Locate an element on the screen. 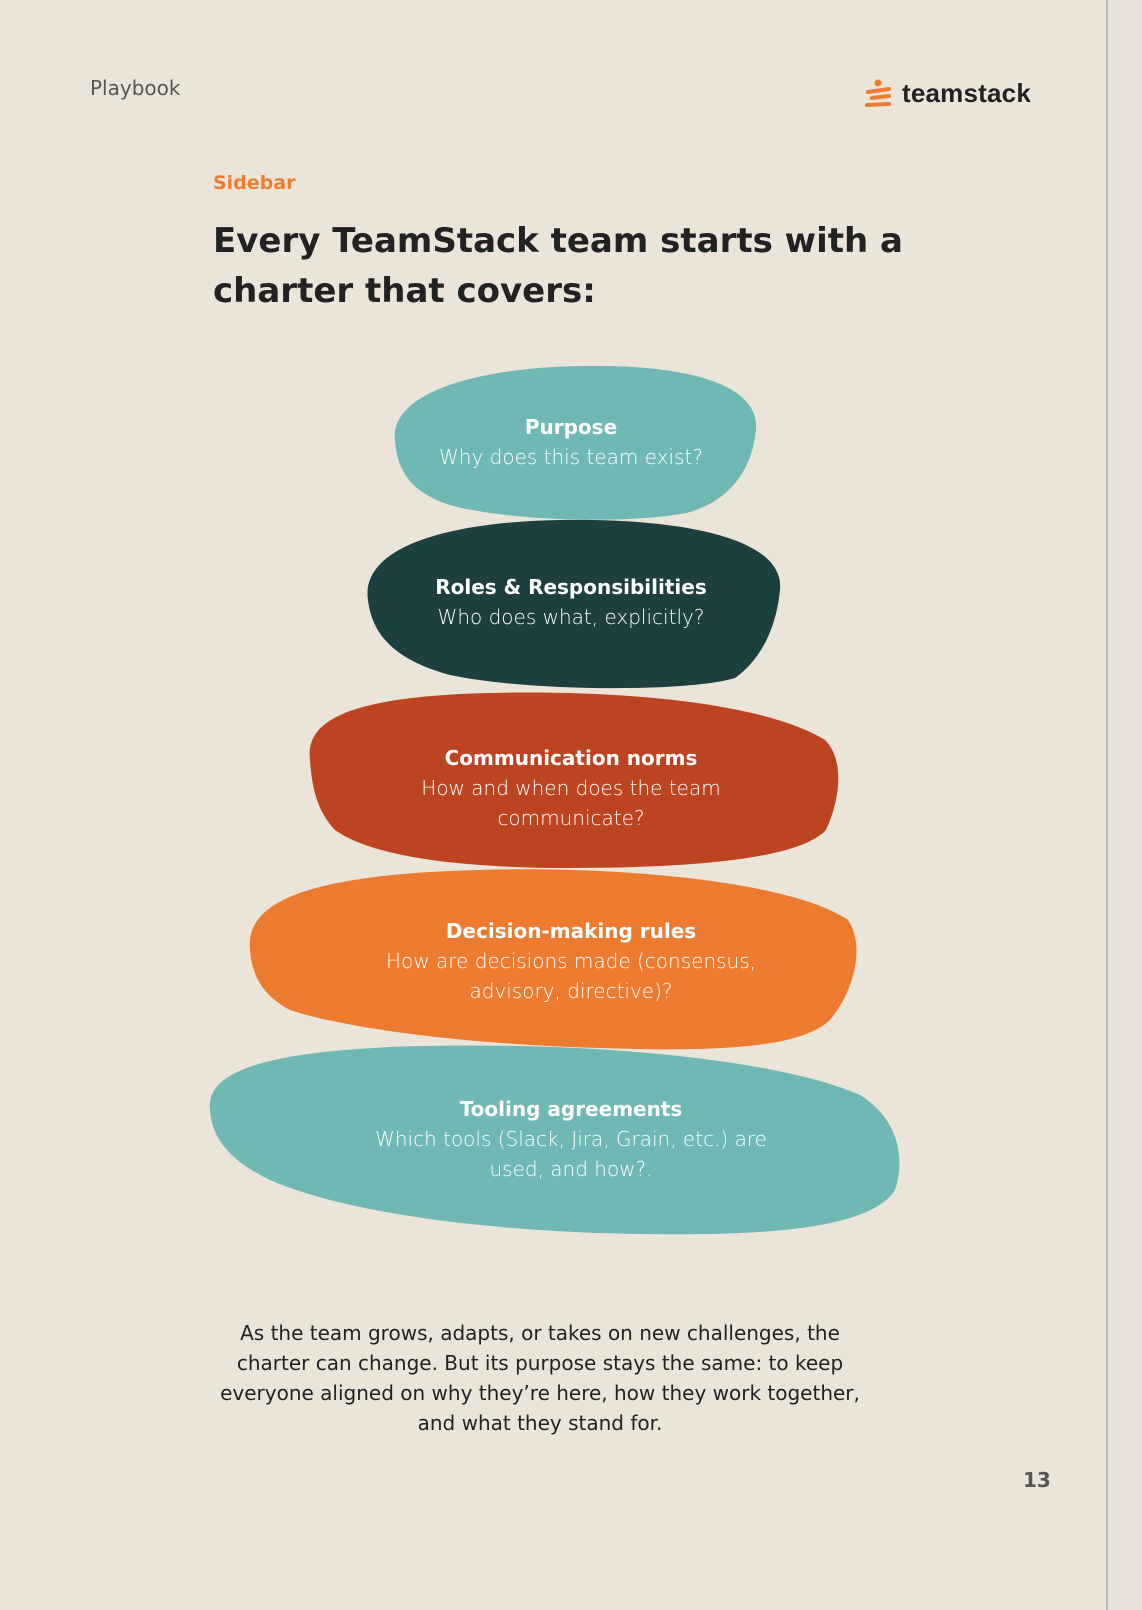 Image resolution: width=1142 pixels, height=1610 pixels. brand-logo: teamstack is located at coordinates (947, 93).